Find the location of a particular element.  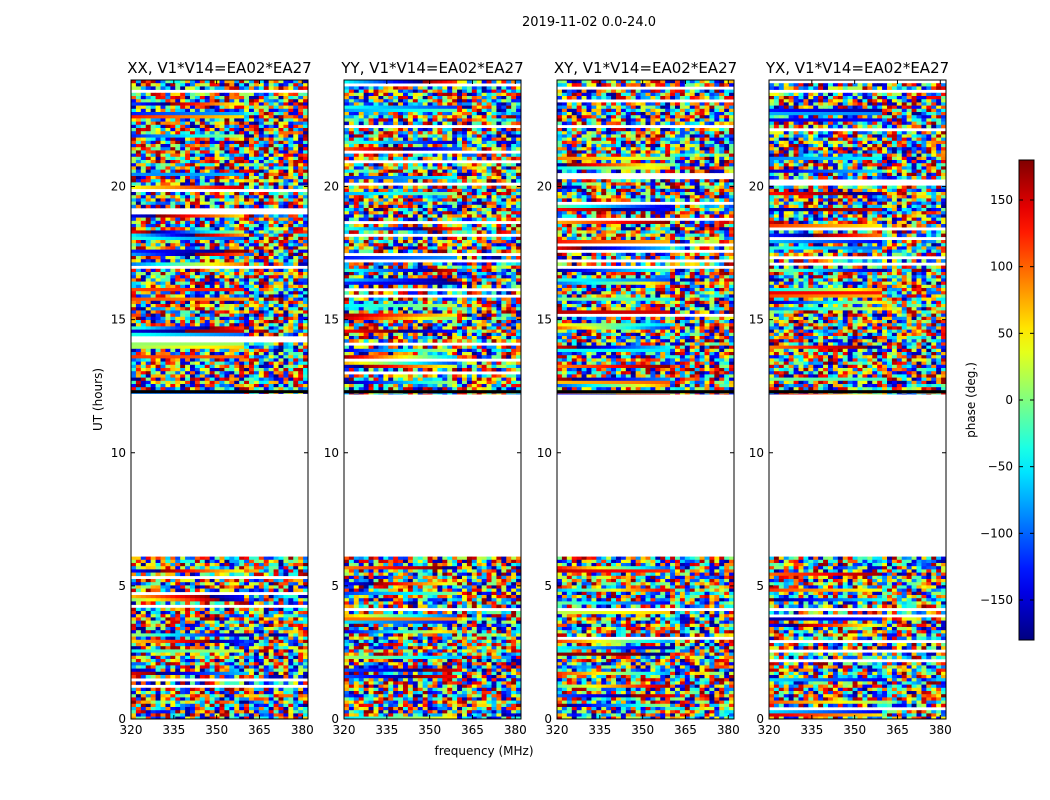

colorbar-tick-label: −150 is located at coordinates (996, 600).